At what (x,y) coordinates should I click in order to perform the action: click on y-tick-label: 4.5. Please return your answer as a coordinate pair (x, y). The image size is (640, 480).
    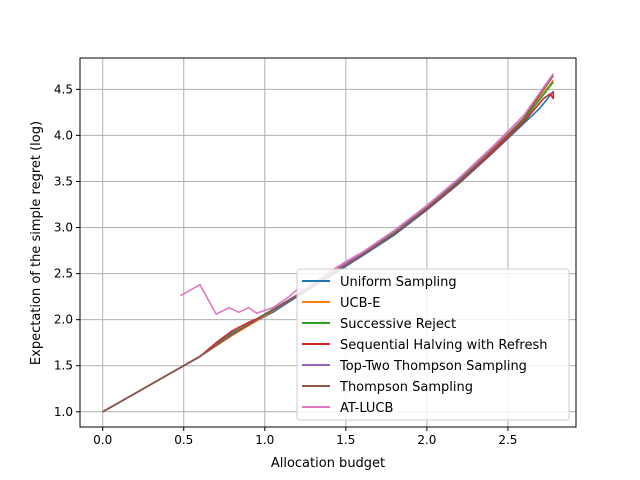
    Looking at the image, I should click on (63, 89).